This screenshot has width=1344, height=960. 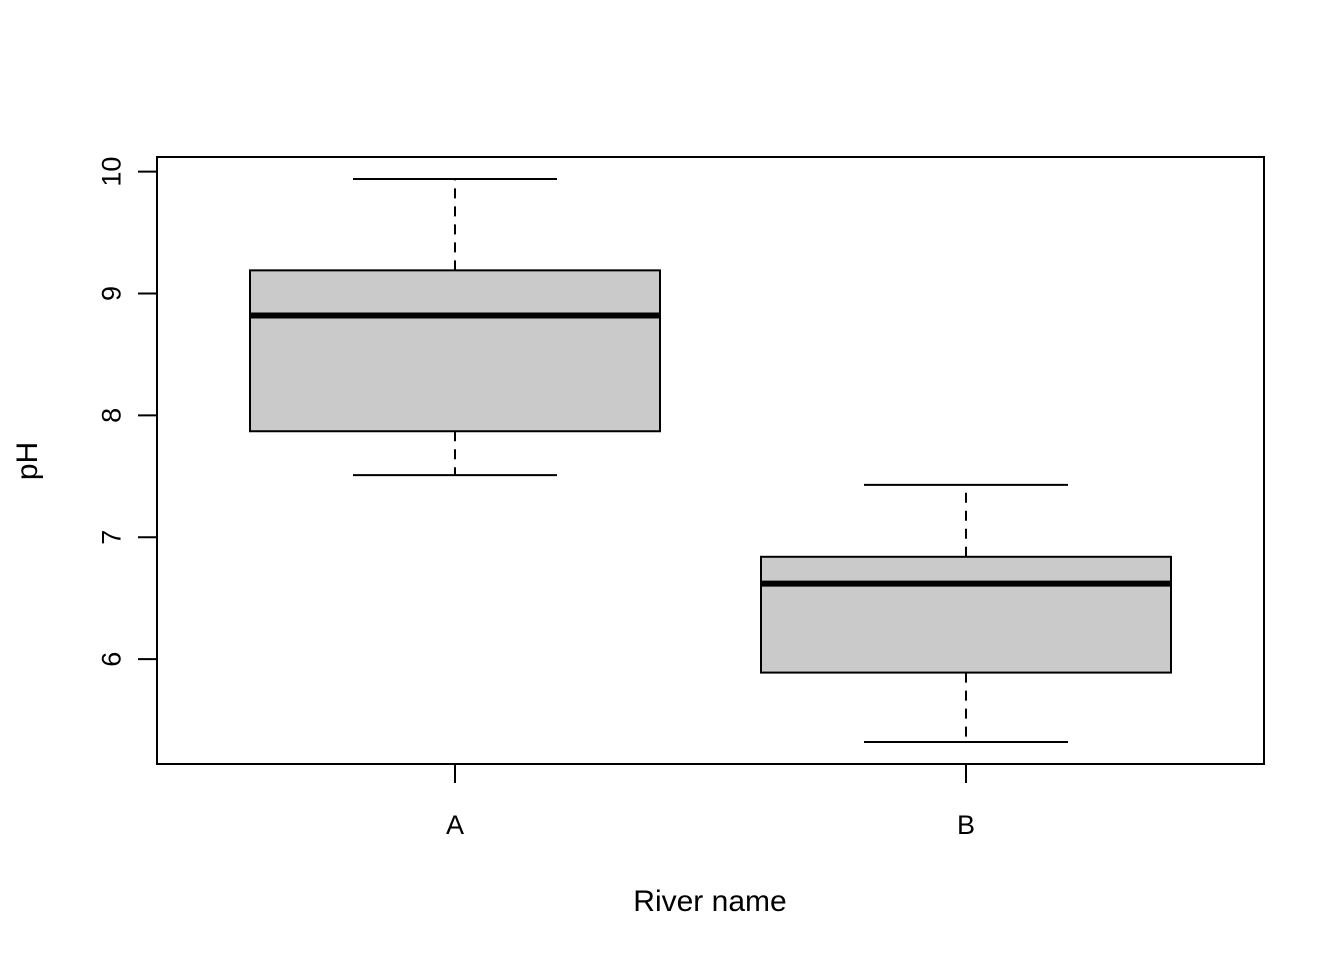 I want to click on y-tick-label: 7, so click(x=111, y=537).